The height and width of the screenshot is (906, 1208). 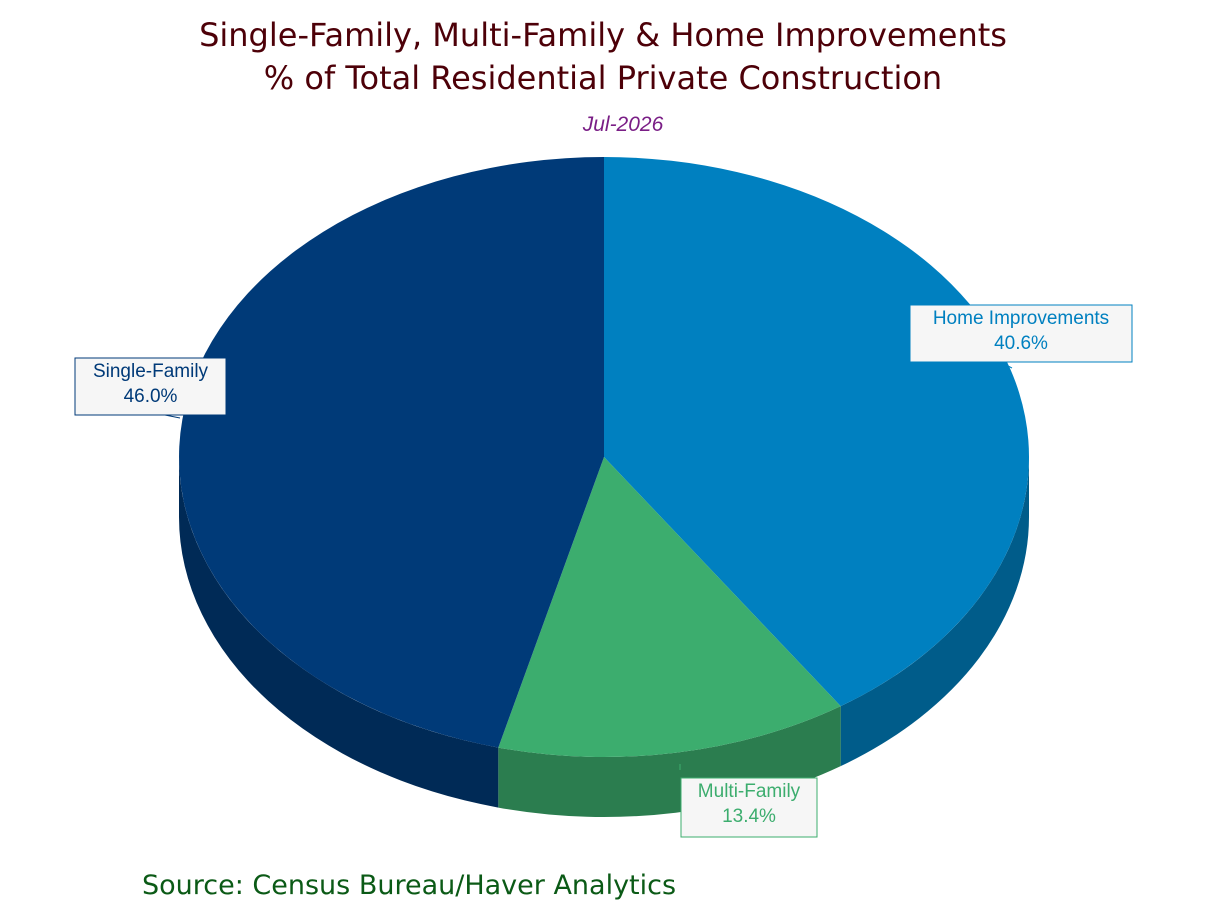 I want to click on data-label: Home Improvements 40.6%, so click(x=1021, y=336).